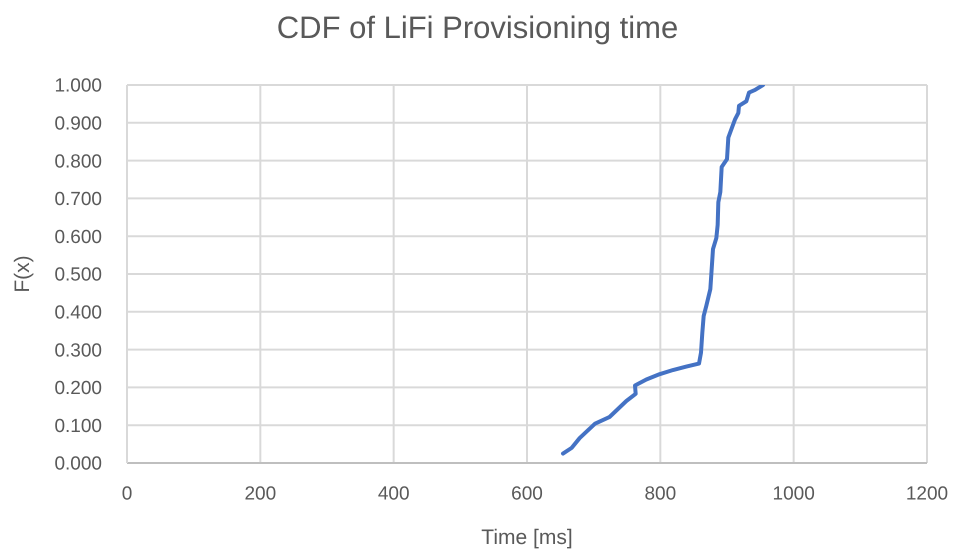  What do you see at coordinates (660, 493) in the screenshot?
I see `x-tick-label: 800` at bounding box center [660, 493].